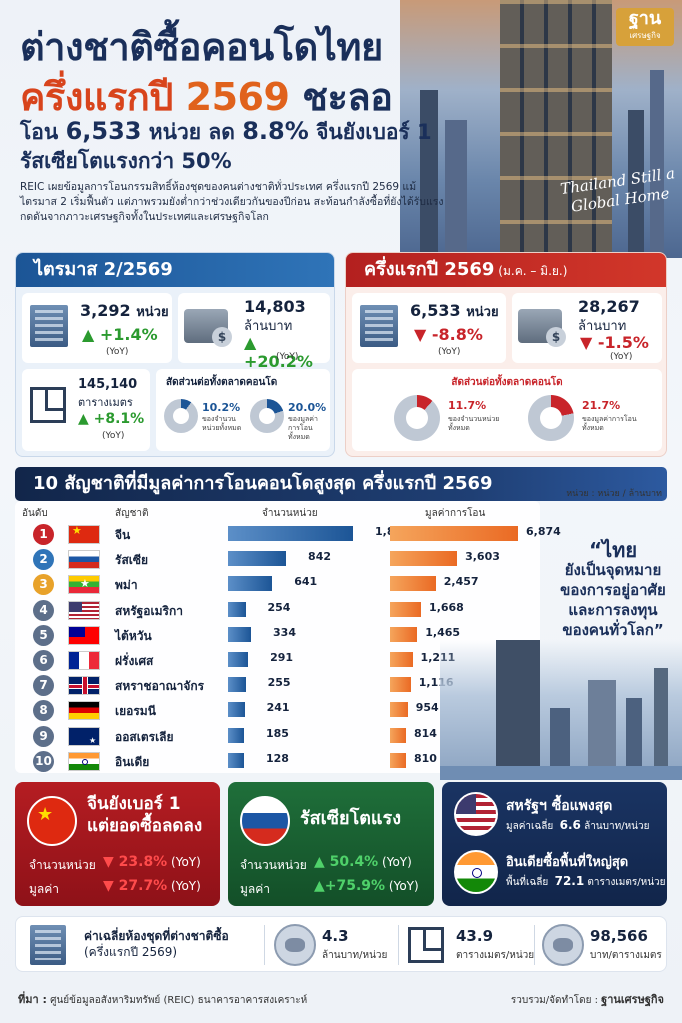 The image size is (682, 1023). What do you see at coordinates (278, 708) in the screenshot?
I see `units-value: 241` at bounding box center [278, 708].